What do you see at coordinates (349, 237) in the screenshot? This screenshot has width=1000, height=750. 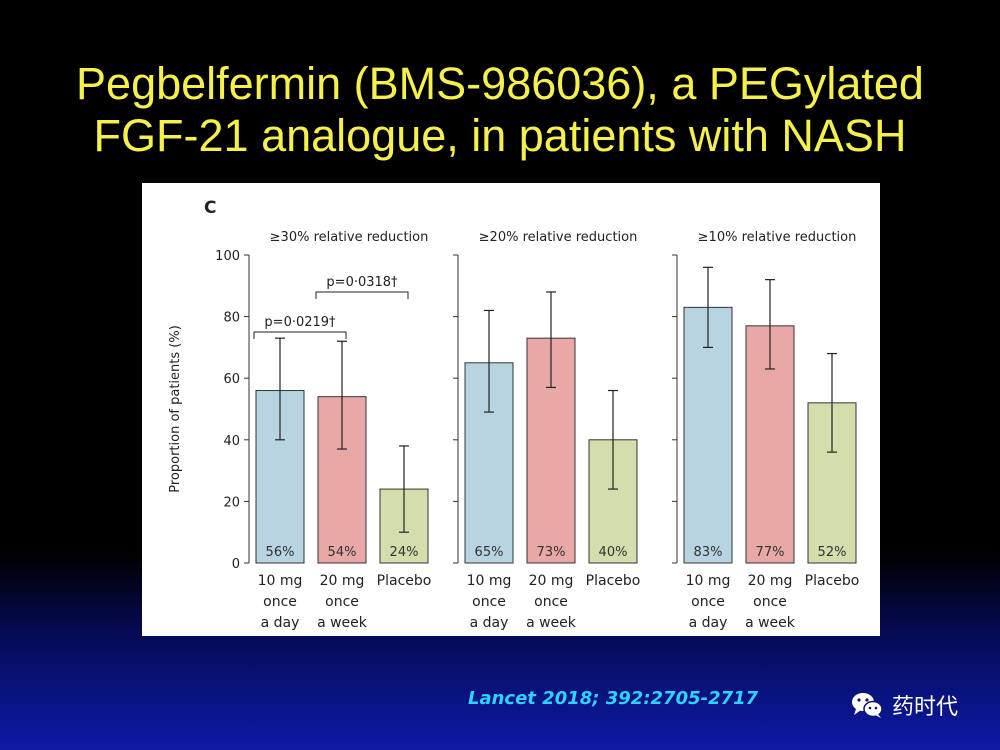 I see `panel-title: ≥30% relative reduction` at bounding box center [349, 237].